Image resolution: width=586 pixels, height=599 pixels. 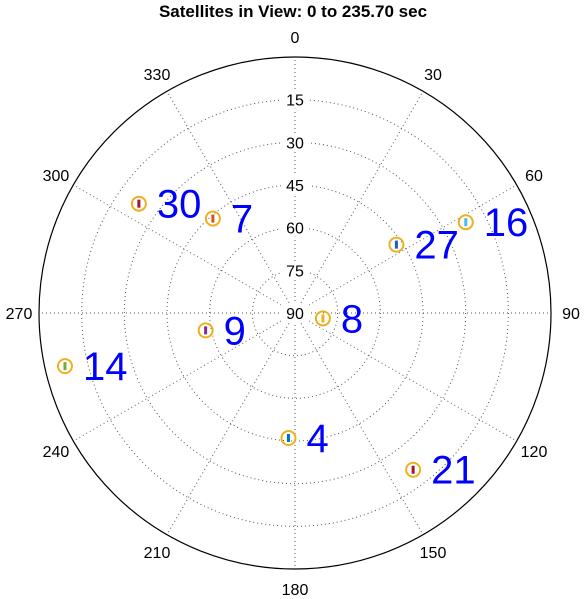 What do you see at coordinates (436, 246) in the screenshot?
I see `satellite-label: 27` at bounding box center [436, 246].